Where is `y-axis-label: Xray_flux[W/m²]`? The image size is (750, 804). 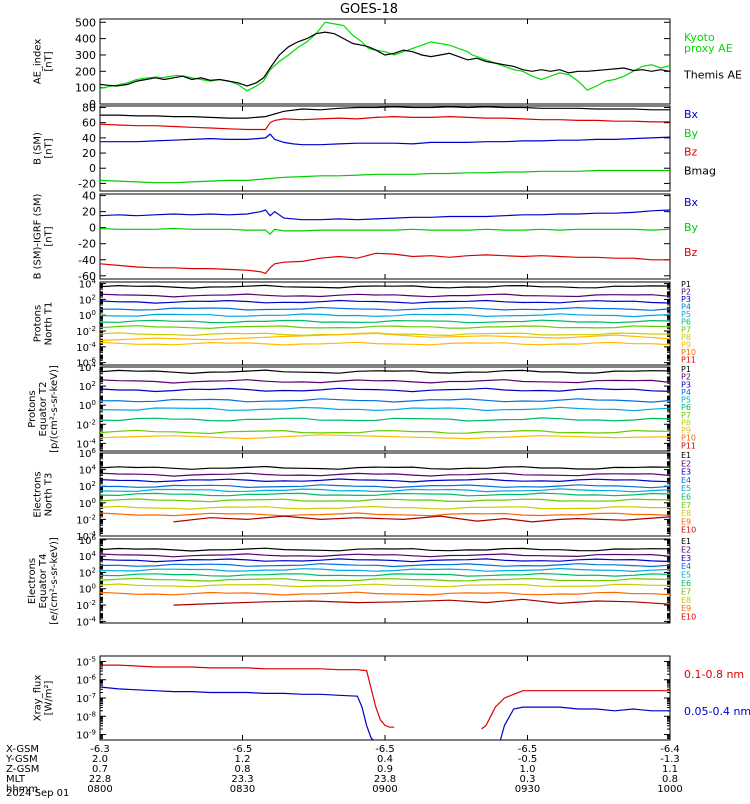 y-axis-label: Xray_flux[W/m²] is located at coordinates (44, 698).